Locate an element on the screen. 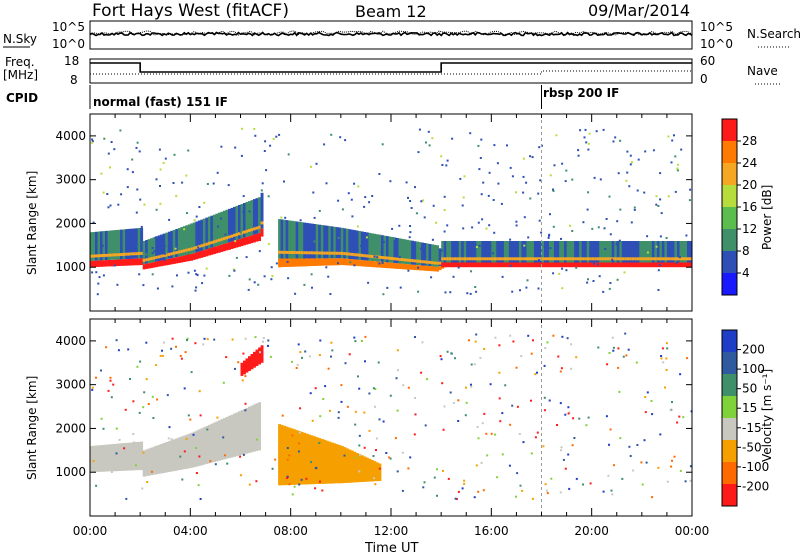 The width and height of the screenshot is (800, 554). cpid-segment-1: normal (fast) 151 IF is located at coordinates (160, 102).